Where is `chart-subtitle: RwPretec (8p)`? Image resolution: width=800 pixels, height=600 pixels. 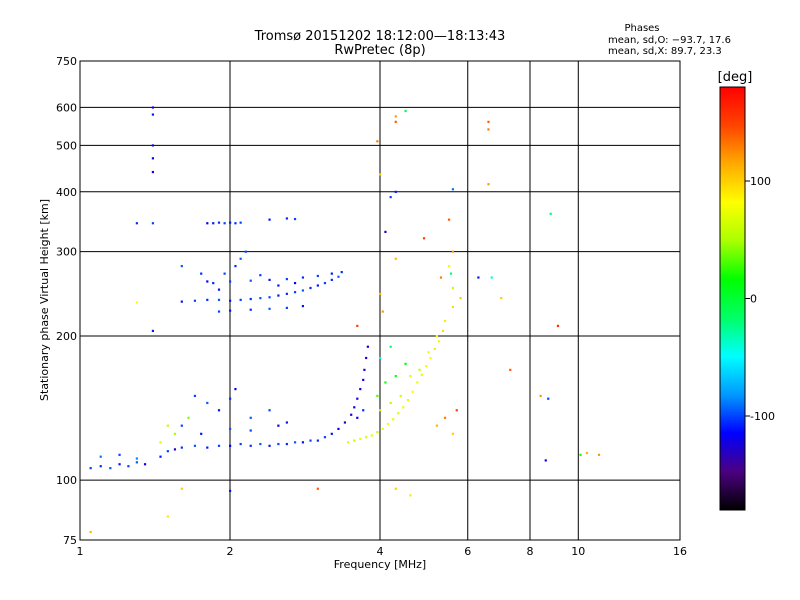
chart-subtitle: RwPretec (8p) is located at coordinates (379, 50).